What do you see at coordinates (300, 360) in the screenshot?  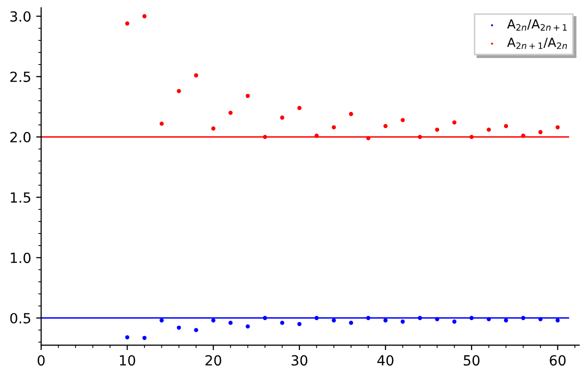 I see `x-tick-label: 30` at bounding box center [300, 360].